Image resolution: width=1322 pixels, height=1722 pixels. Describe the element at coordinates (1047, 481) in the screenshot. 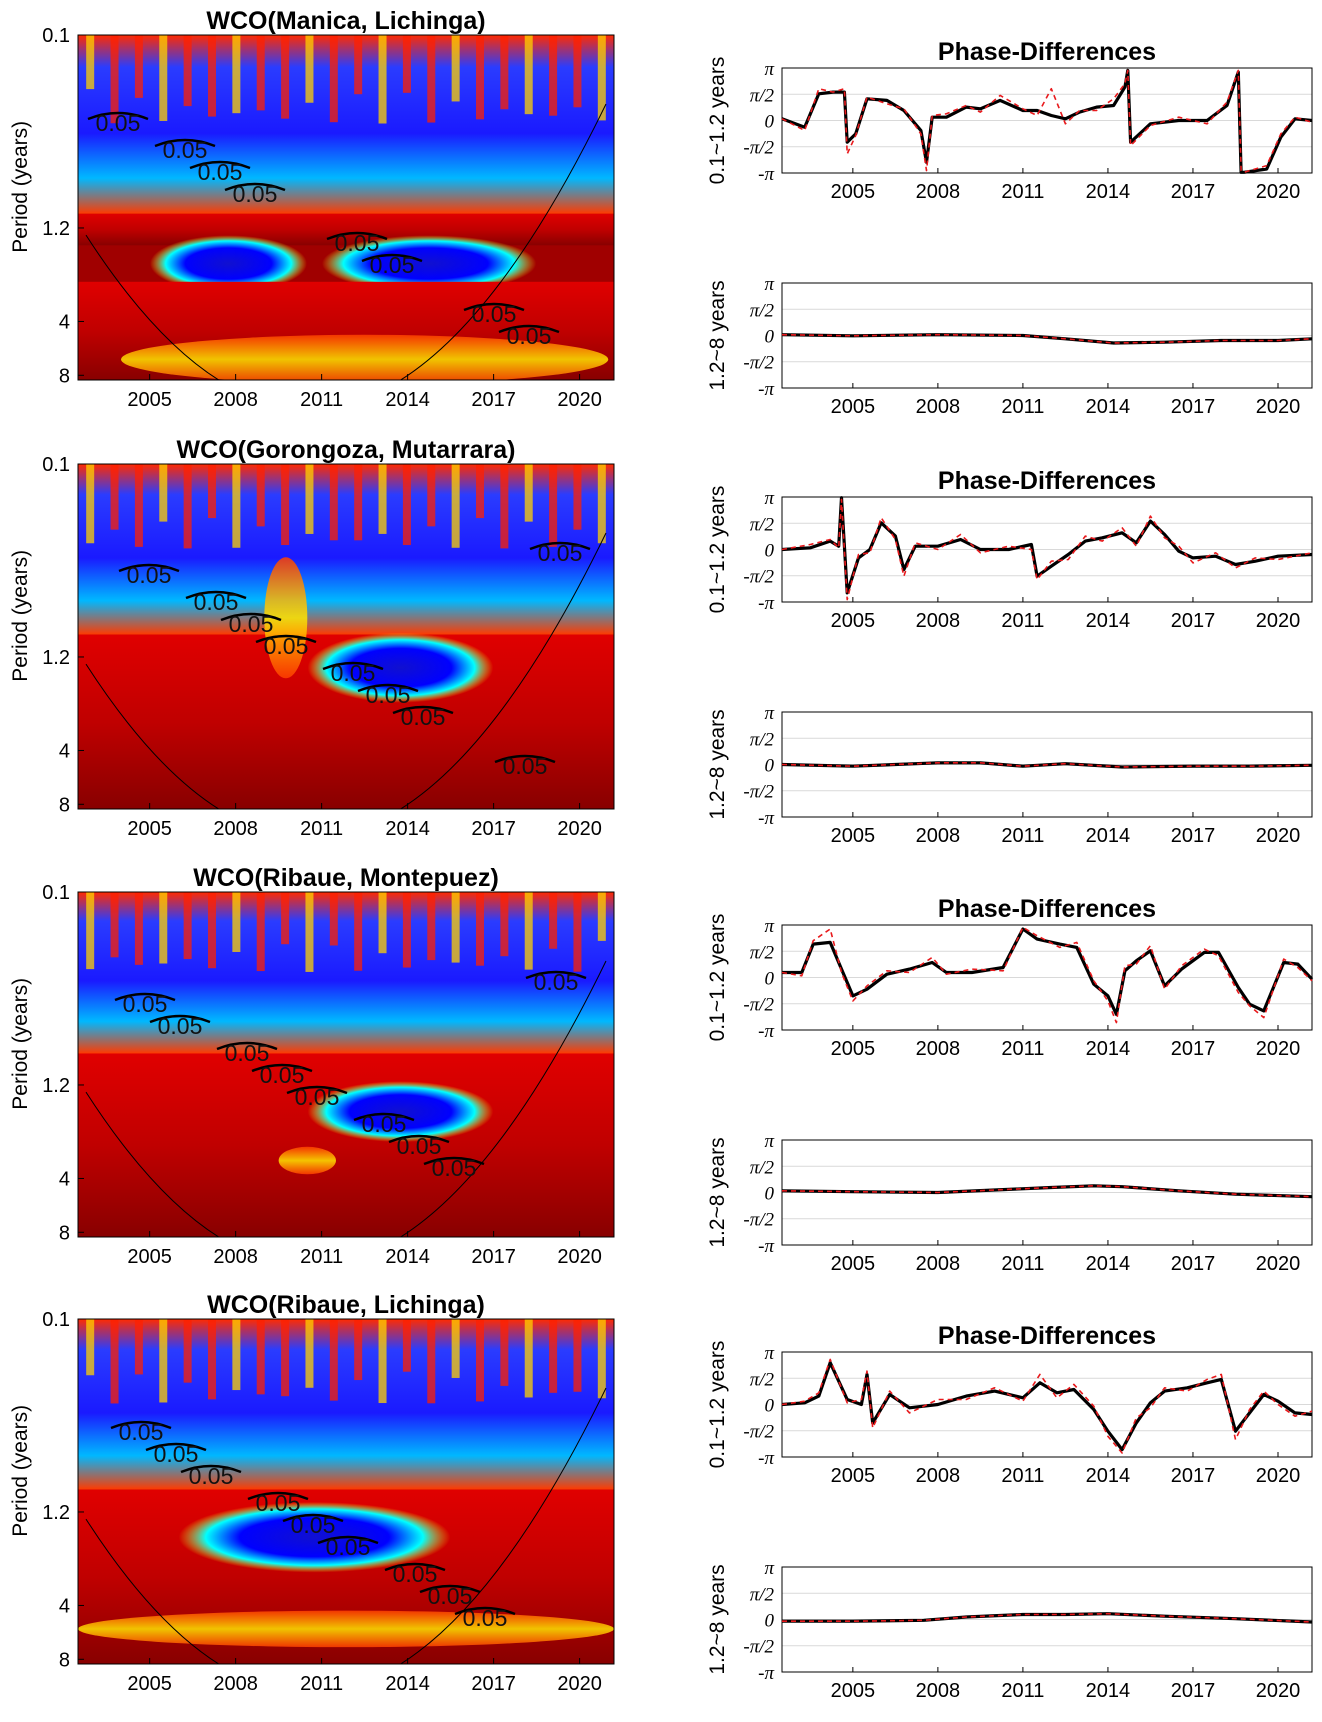

I see `phase-title: Phase-Differences` at that location.